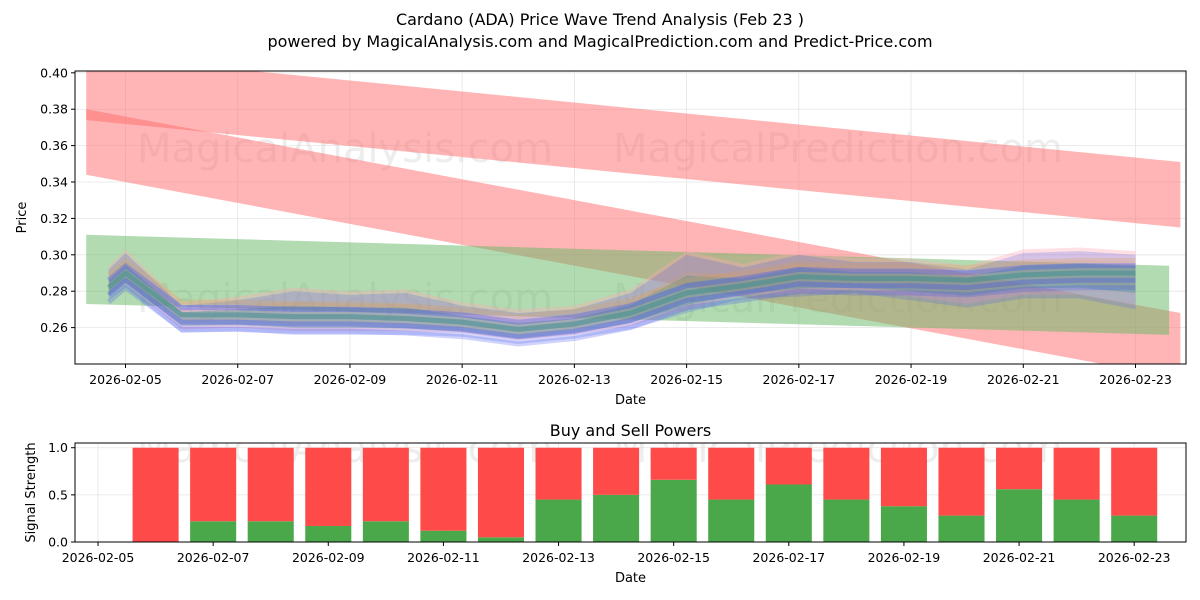 The image size is (1200, 600). I want to click on top-y-tick-label: 0.26, so click(54, 327).